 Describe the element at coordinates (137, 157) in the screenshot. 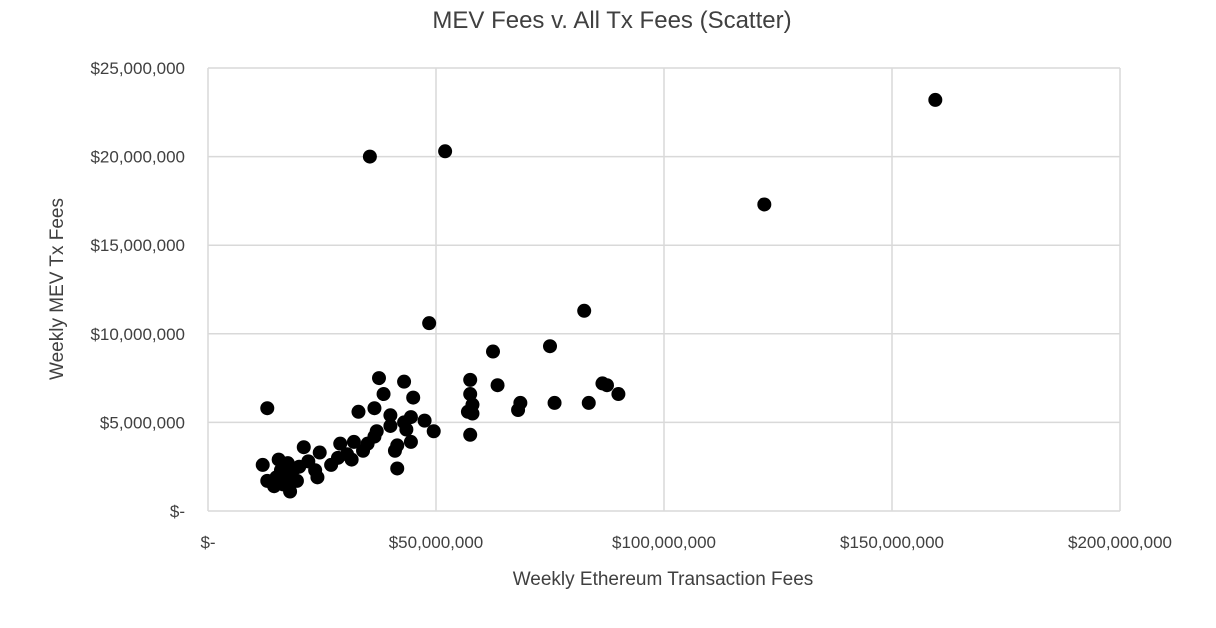

I see `y-tick-label: $20,000,000` at that location.